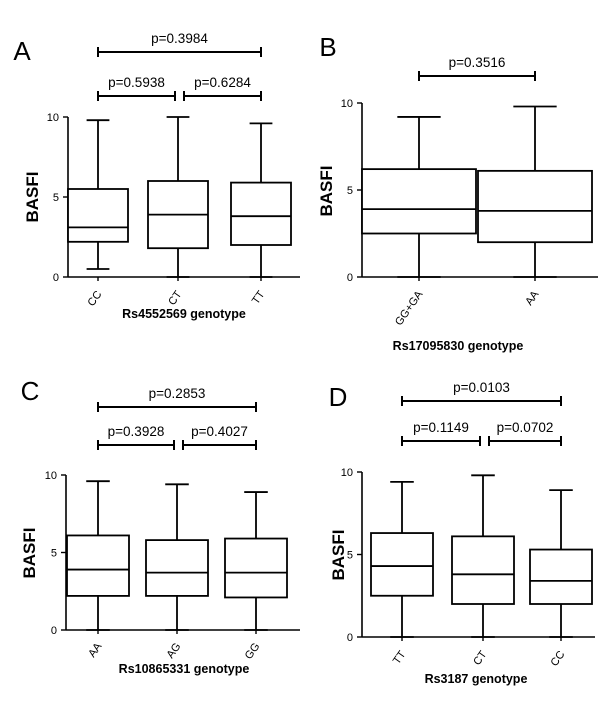  Describe the element at coordinates (30, 391) in the screenshot. I see `panel-letter: C` at that location.